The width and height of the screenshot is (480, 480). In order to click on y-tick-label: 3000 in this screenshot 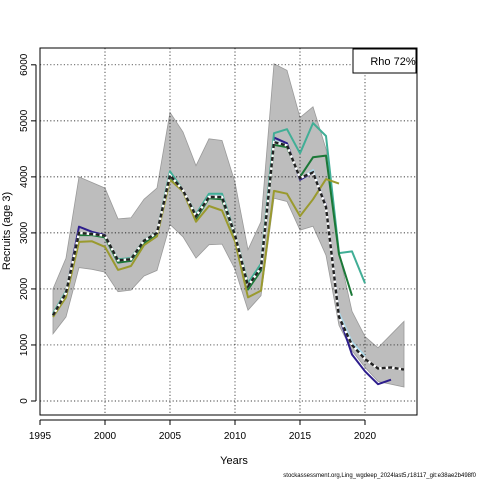, I will do `click(24, 232)`.